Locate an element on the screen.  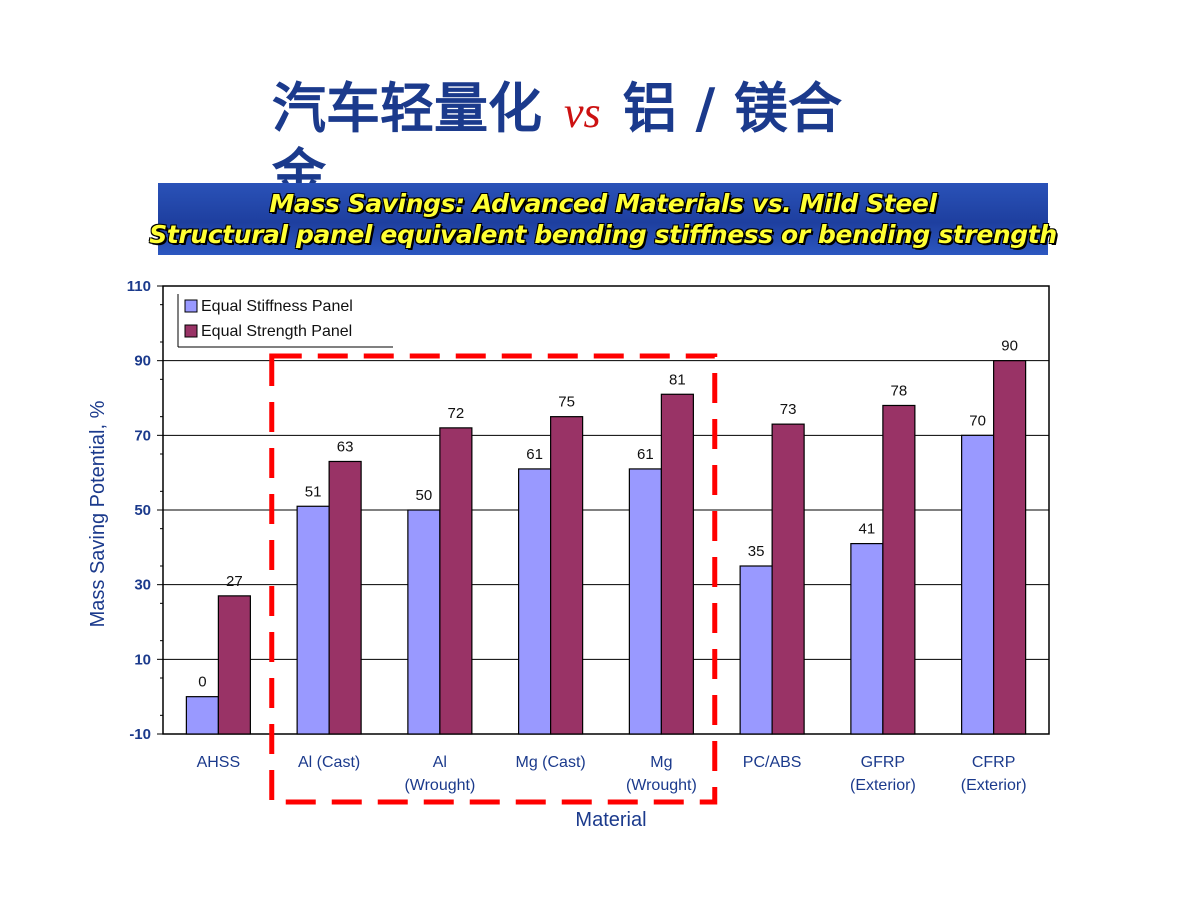
data-label: 81 is located at coordinates (677, 379).